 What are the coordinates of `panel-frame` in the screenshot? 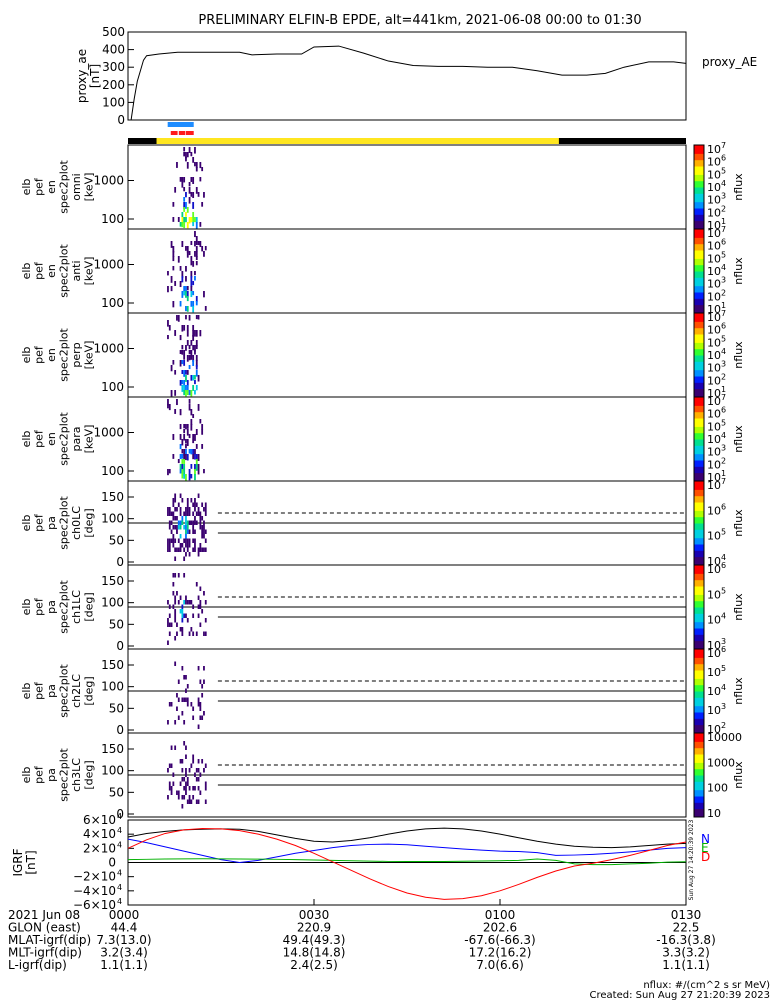 It's located at (407, 187).